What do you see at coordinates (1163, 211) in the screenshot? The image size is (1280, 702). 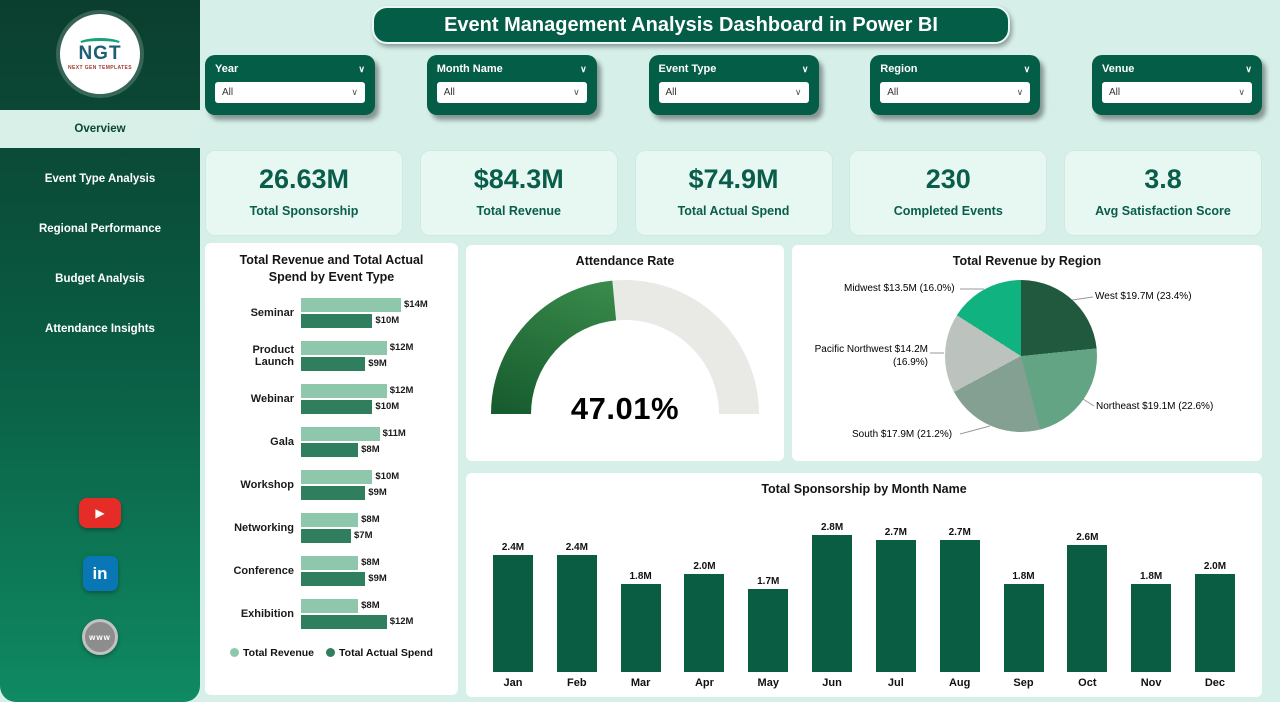 I see `kpi-label: Avg Satisfaction Score` at bounding box center [1163, 211].